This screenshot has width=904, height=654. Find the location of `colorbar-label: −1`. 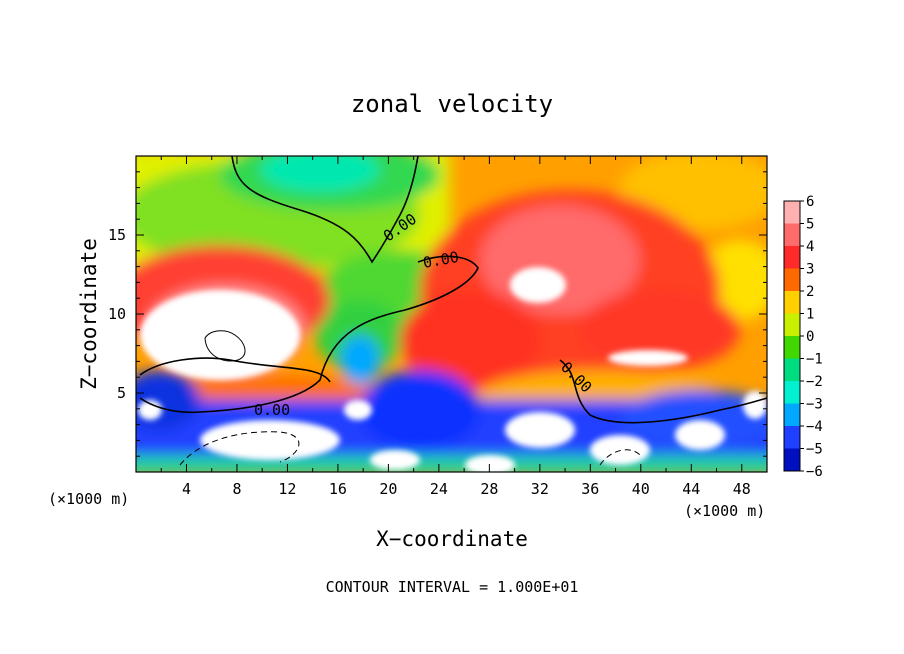

colorbar-label: −1 is located at coordinates (814, 360).